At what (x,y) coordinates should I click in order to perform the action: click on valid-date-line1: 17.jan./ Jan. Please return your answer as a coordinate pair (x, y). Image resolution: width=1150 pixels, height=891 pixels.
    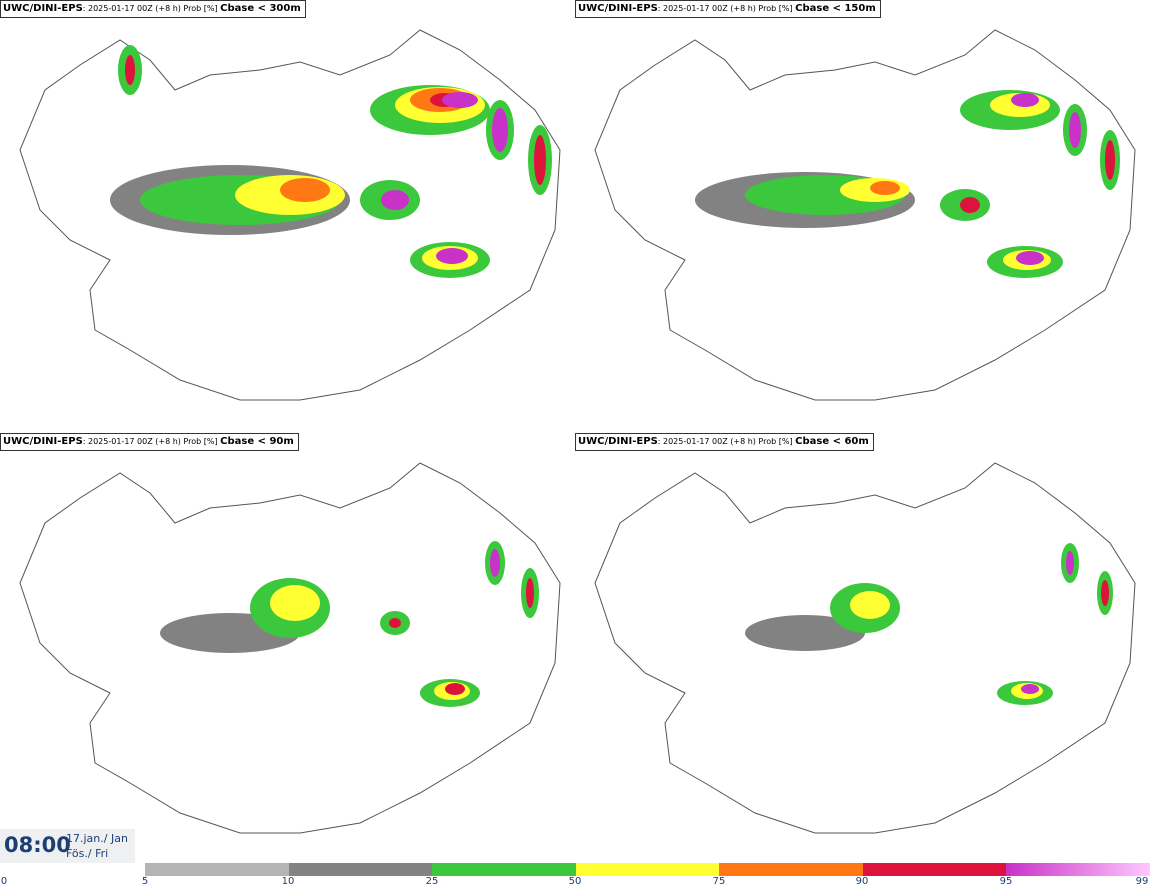
    Looking at the image, I should click on (97, 838).